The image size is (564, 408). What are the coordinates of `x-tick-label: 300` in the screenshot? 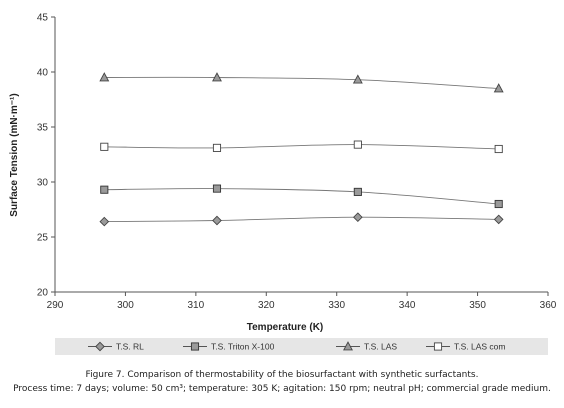 It's located at (125, 305).